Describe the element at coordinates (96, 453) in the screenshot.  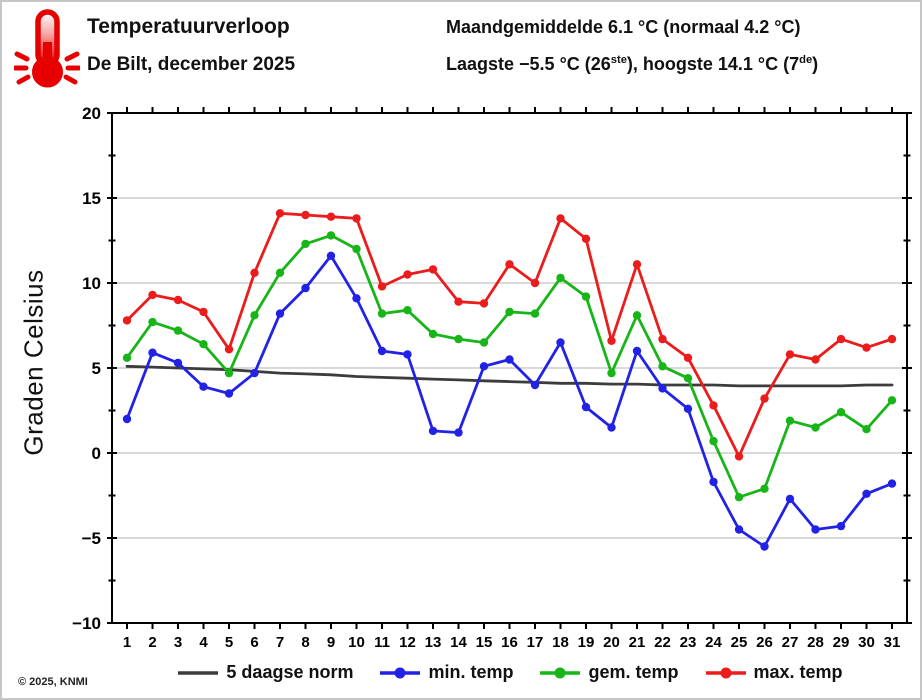
I see `y-tick-label-0: 0` at that location.